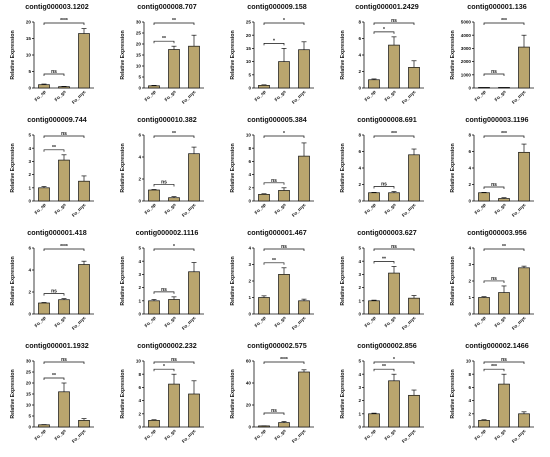 Image resolution: width=550 pixels, height=457 pixels. What do you see at coordinates (57, 345) in the screenshot?
I see `chart-title: contig000001.1932` at bounding box center [57, 345].